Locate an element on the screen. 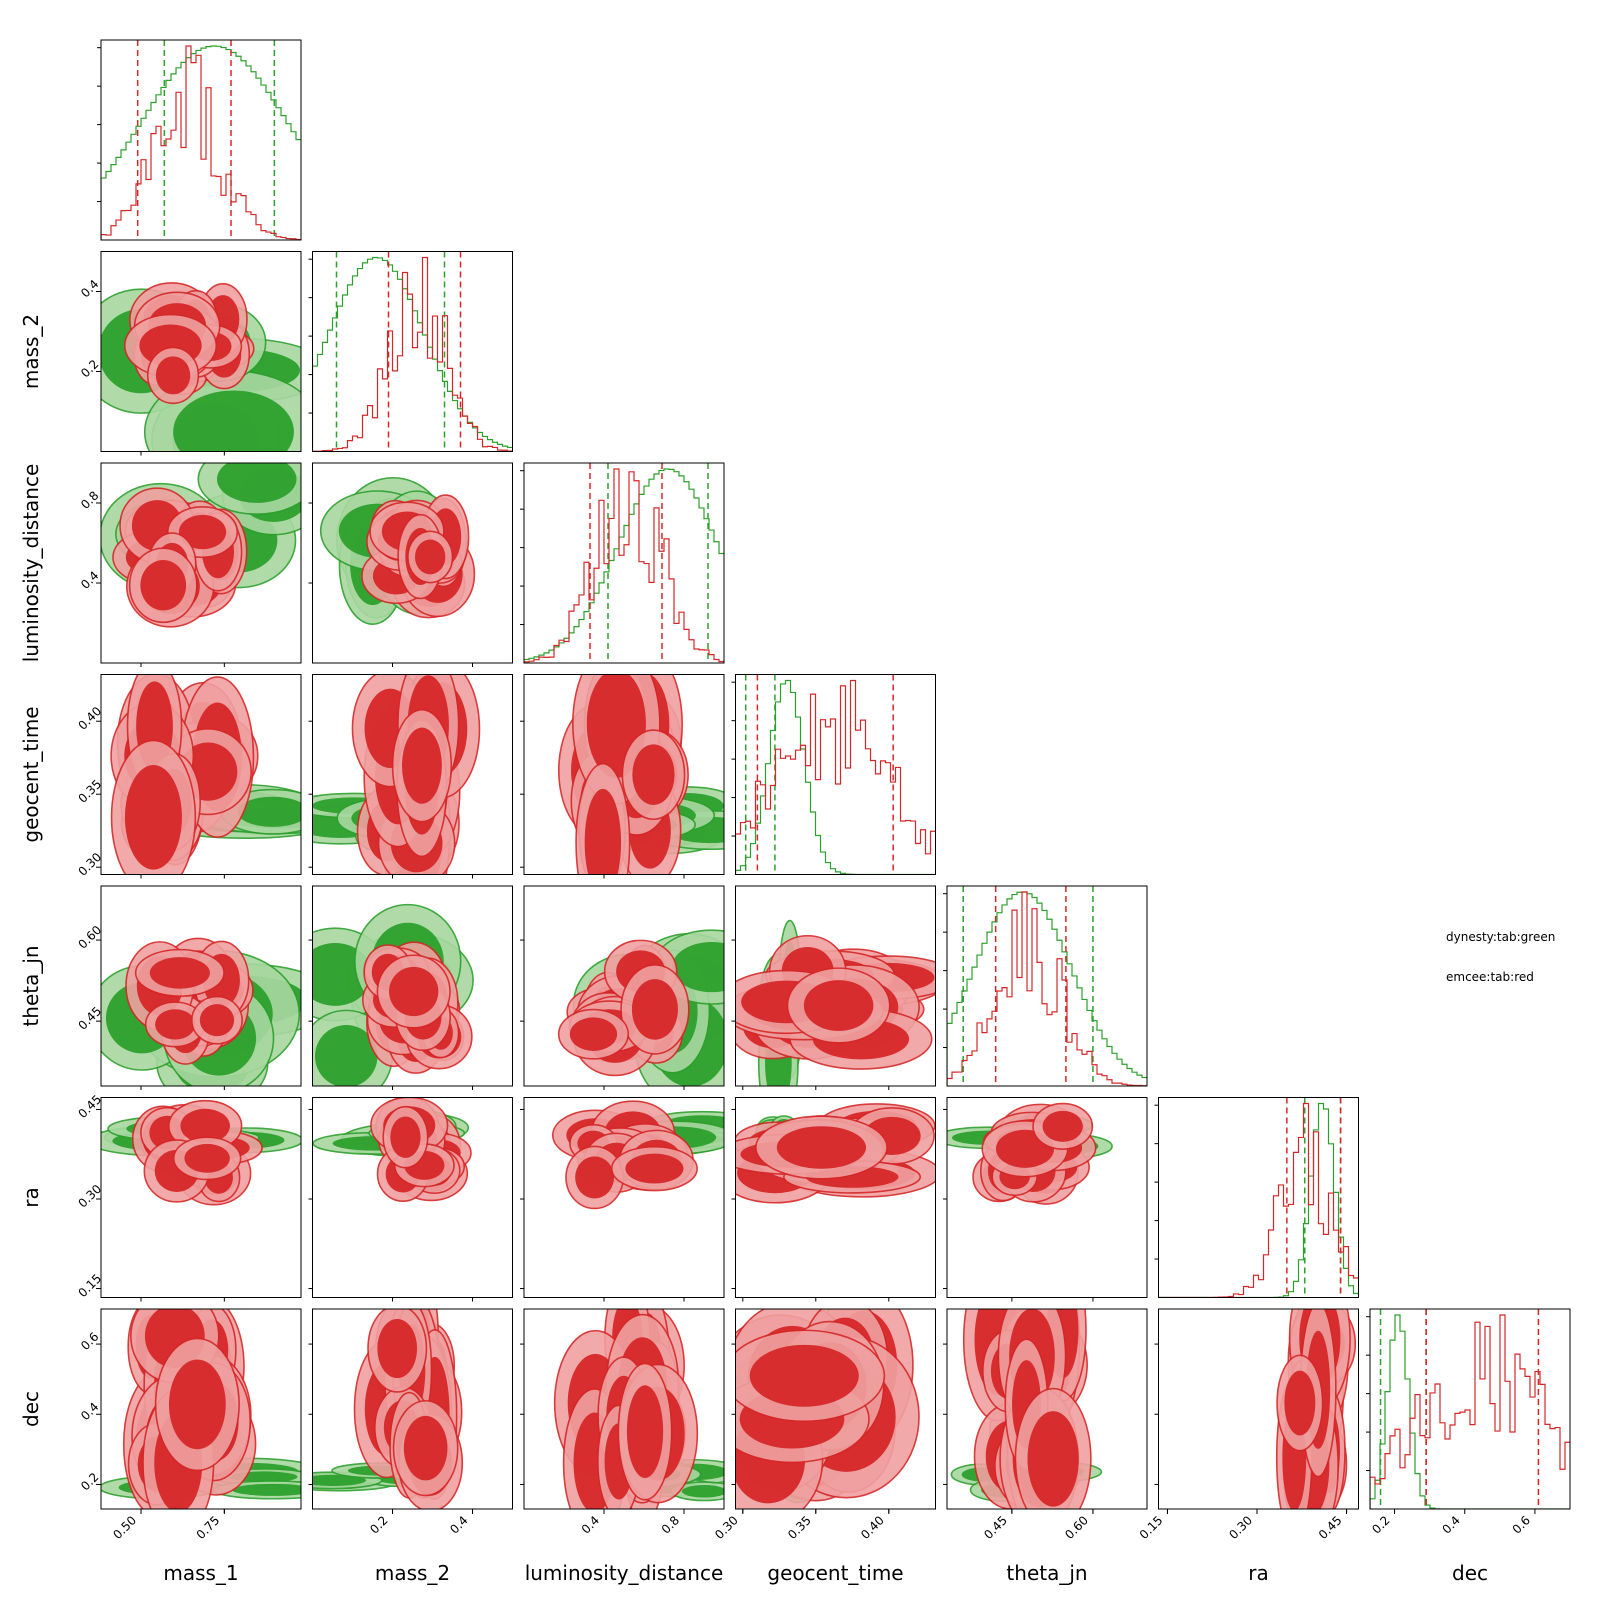 The image size is (1600, 1600). y-tick-label-dec-1: 0.4 is located at coordinates (89, 1411).